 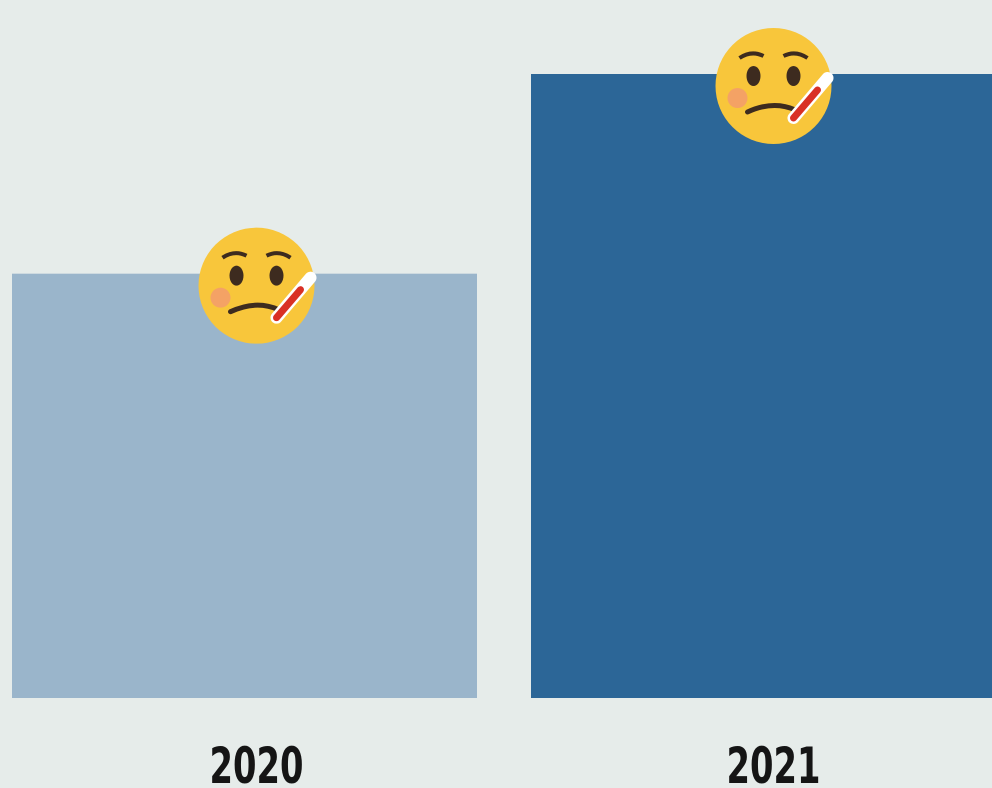 What do you see at coordinates (257, 762) in the screenshot?
I see `x-tick-label: 2020` at bounding box center [257, 762].